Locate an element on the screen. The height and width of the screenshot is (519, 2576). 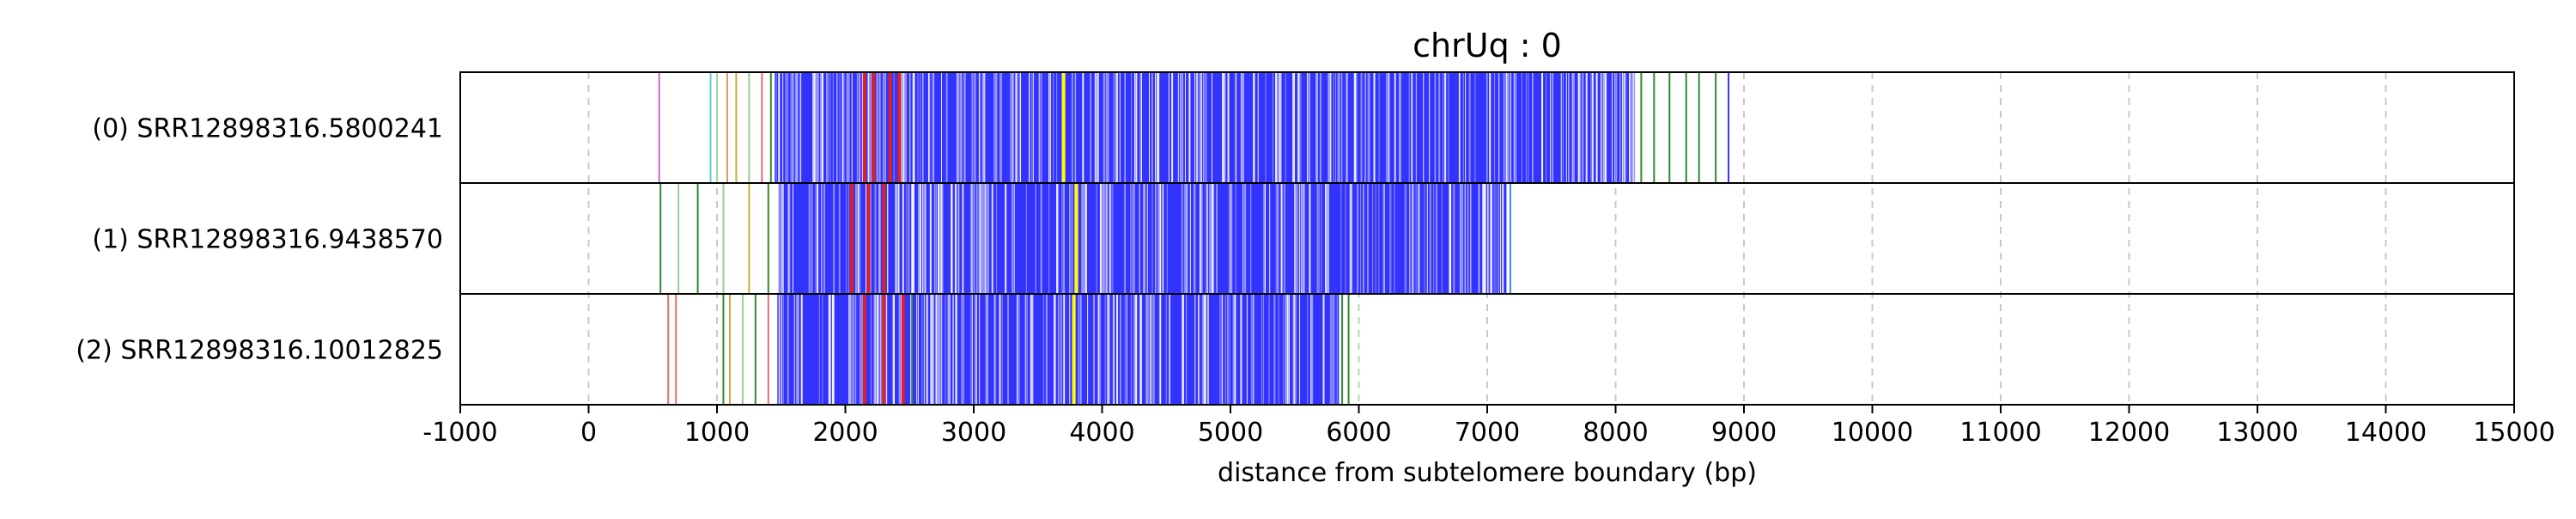
x-tick-label: 2000 is located at coordinates (845, 433).